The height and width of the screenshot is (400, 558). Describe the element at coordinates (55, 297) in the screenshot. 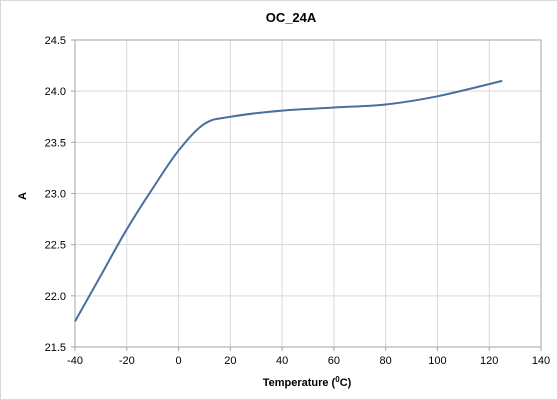

I see `y-tick-label: 22.0` at that location.